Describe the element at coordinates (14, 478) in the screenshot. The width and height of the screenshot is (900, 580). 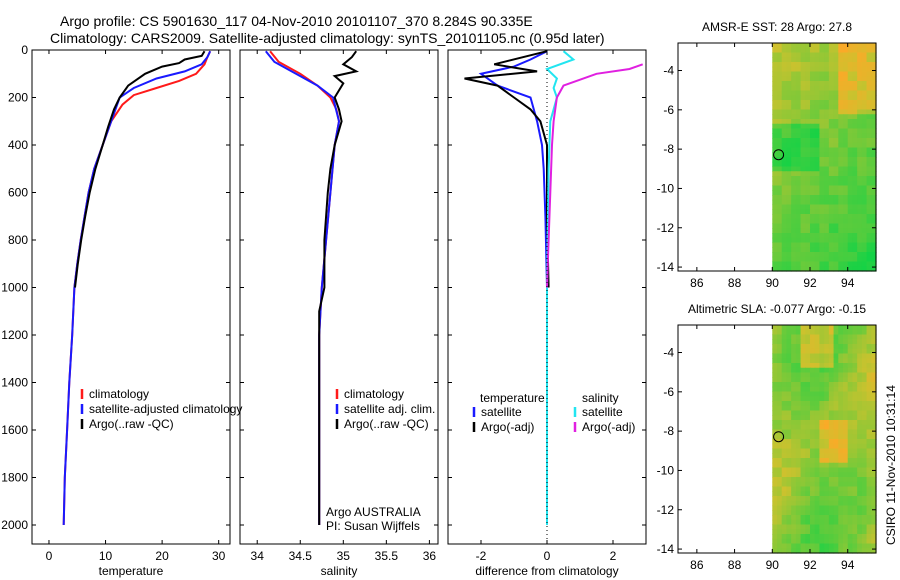
I see `temperature-ytick-label: 1800` at that location.